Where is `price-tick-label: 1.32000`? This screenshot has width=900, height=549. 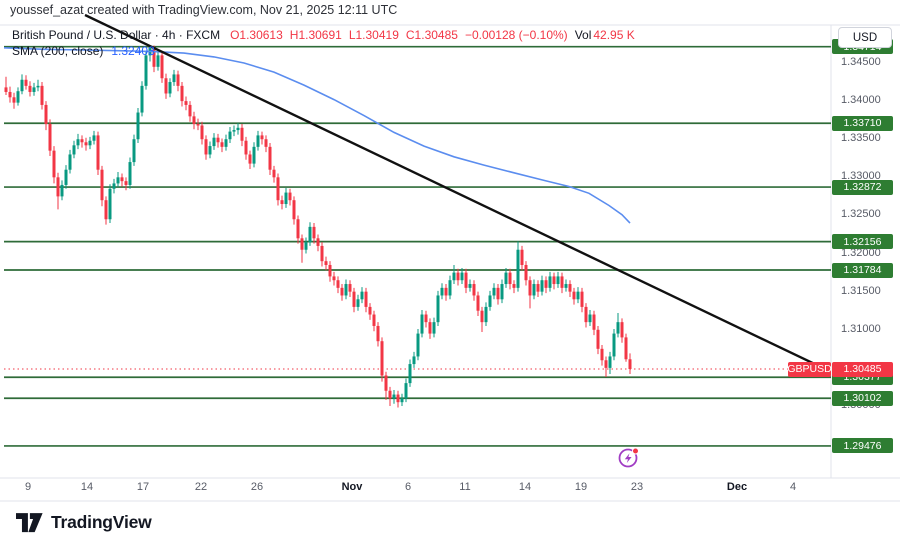 price-tick-label: 1.32000 is located at coordinates (861, 252).